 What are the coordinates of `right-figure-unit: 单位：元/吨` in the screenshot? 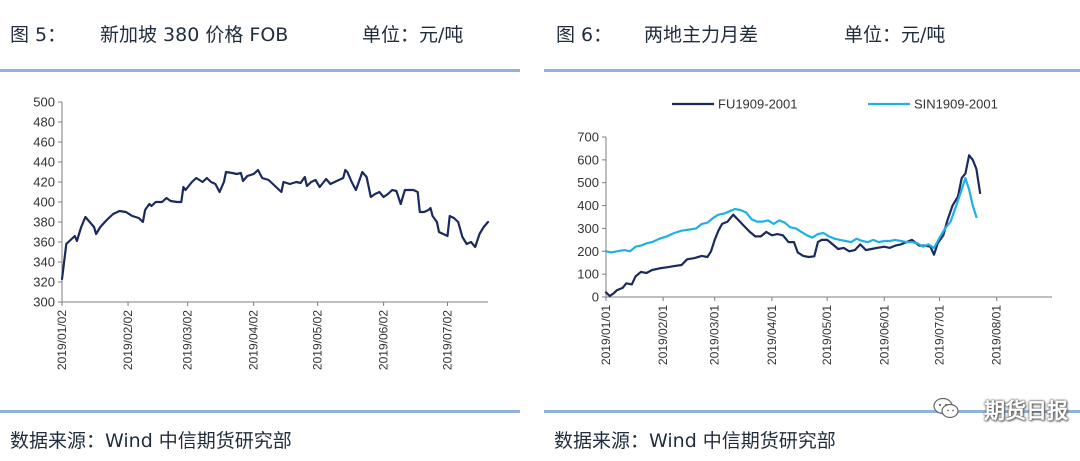 It's located at (895, 35).